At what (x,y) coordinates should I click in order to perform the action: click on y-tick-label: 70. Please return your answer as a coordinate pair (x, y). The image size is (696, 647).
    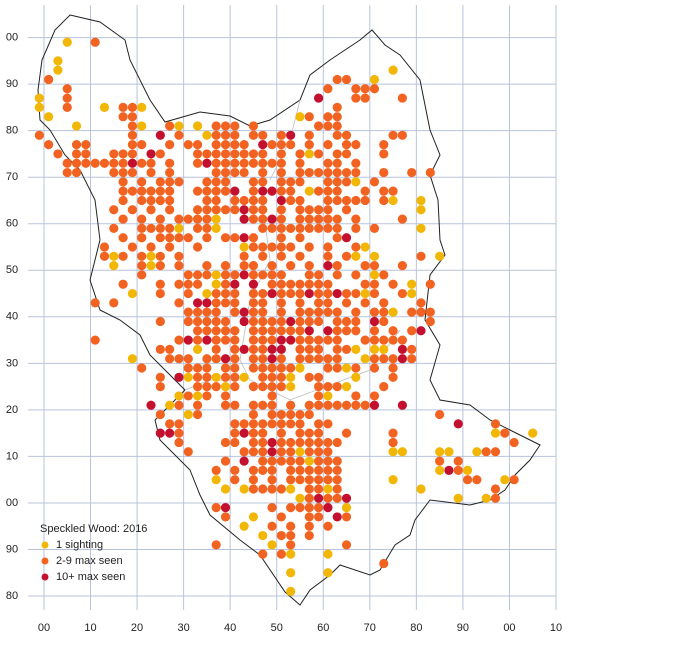
    Looking at the image, I should click on (12, 177).